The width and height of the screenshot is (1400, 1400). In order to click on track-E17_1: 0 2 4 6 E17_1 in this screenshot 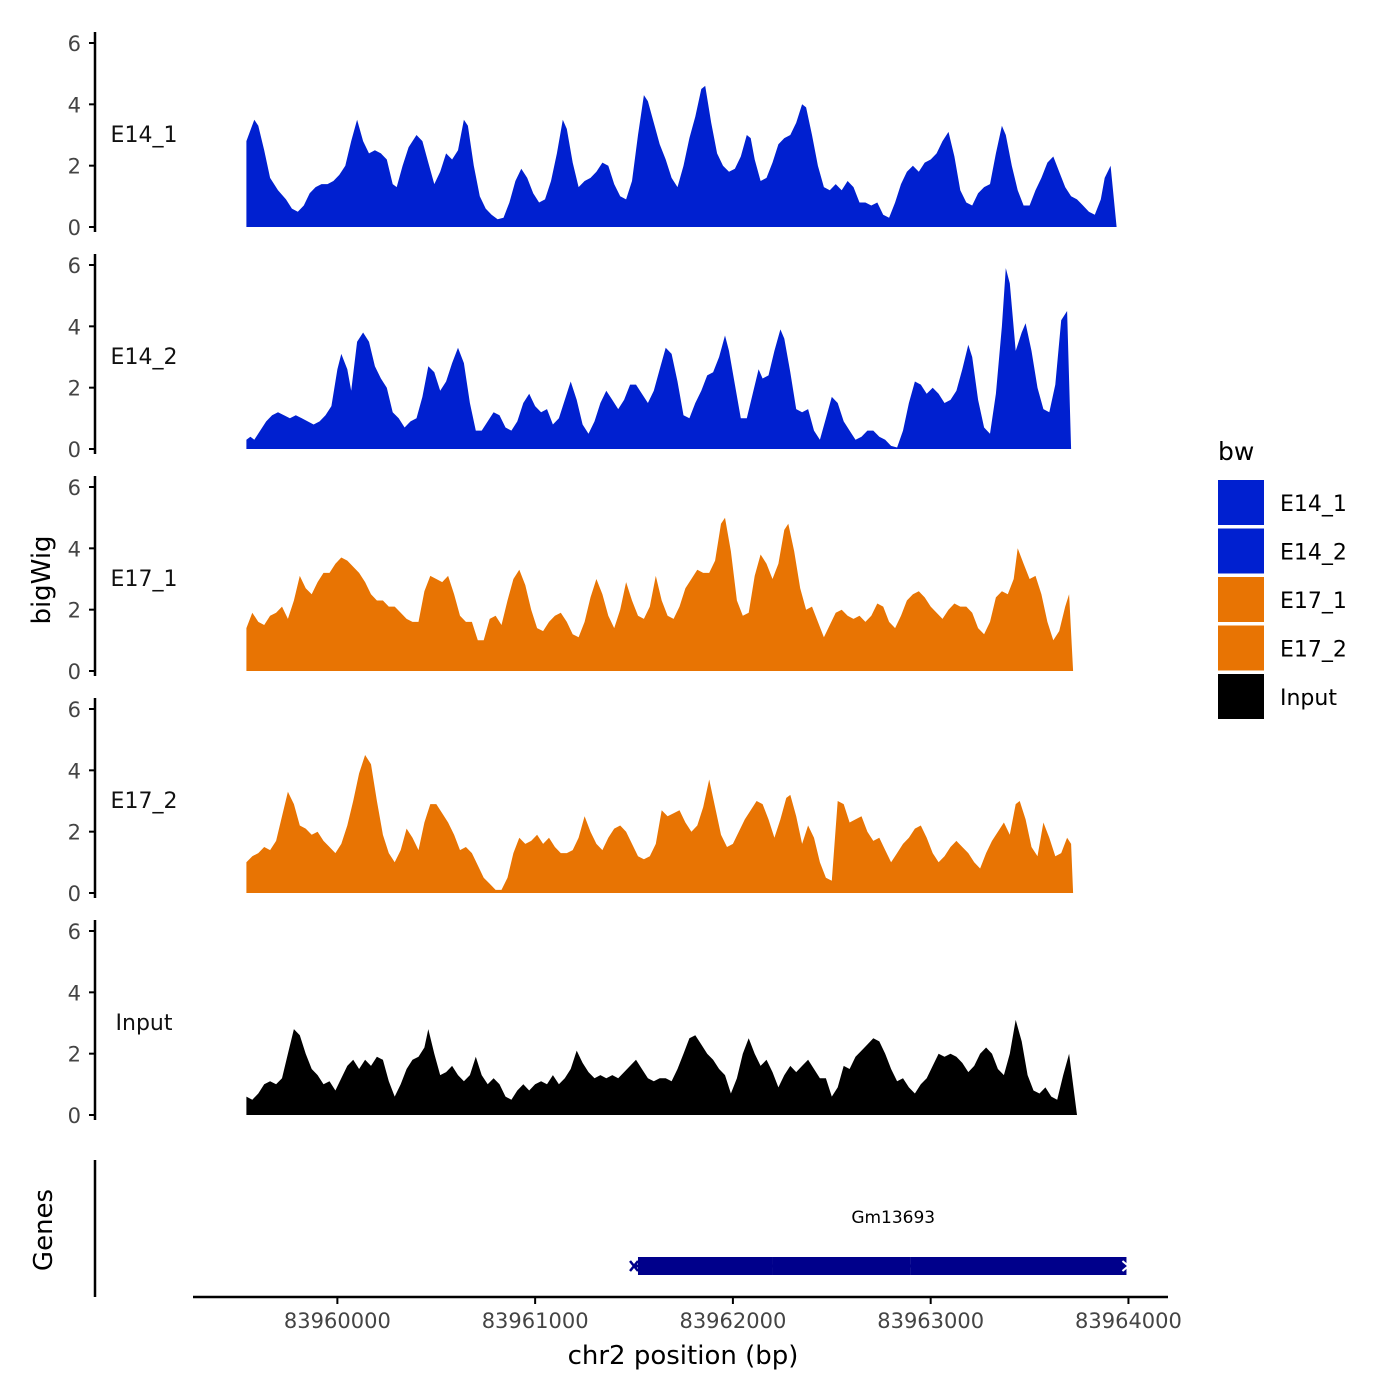, I will do `click(571, 580)`.